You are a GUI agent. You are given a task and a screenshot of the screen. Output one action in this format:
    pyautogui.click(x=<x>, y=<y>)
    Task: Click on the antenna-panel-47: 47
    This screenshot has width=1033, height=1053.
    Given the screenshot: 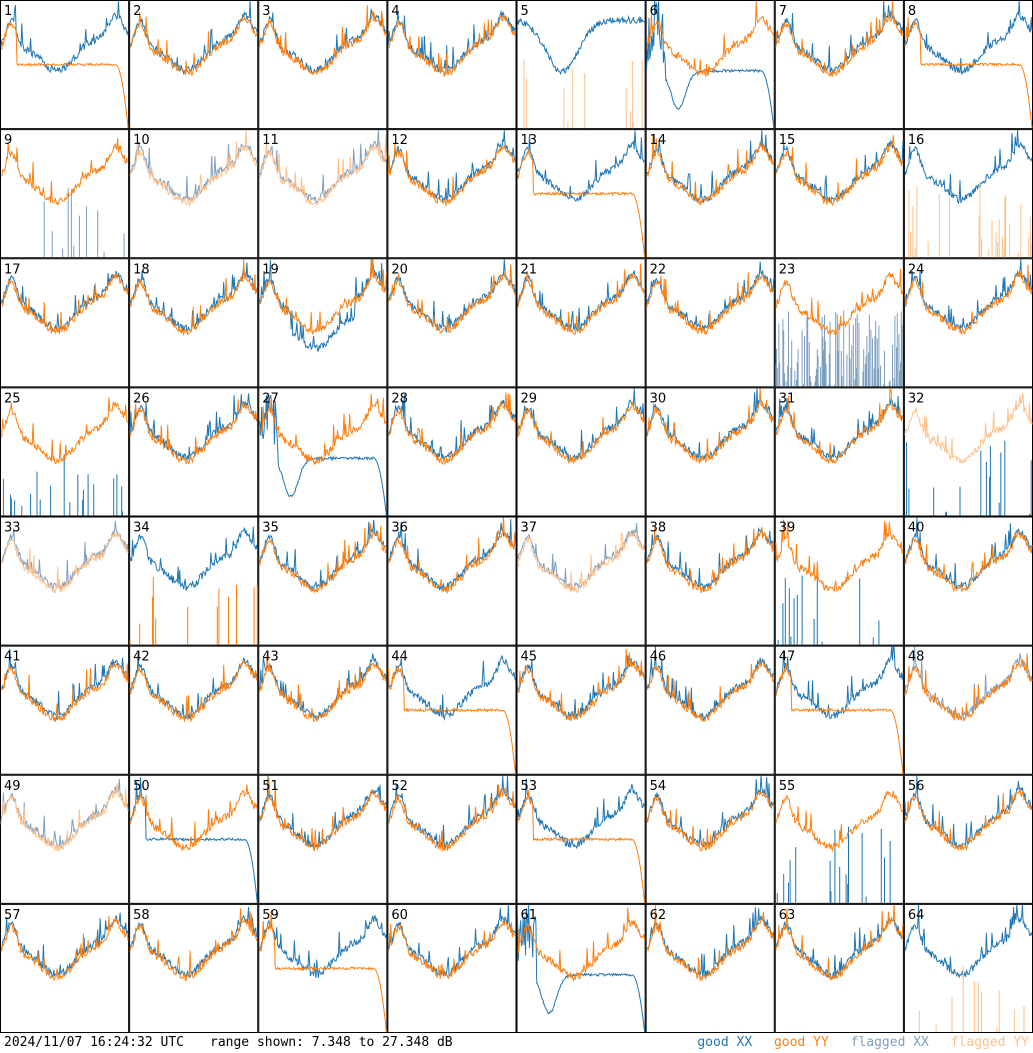 What is the action you would take?
    pyautogui.click(x=839, y=710)
    